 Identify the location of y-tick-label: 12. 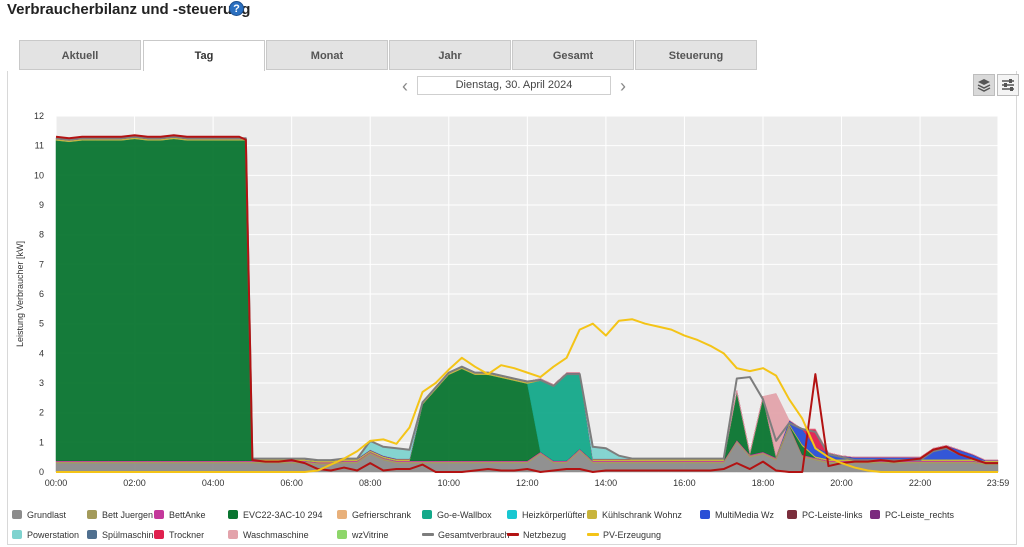
(39, 116).